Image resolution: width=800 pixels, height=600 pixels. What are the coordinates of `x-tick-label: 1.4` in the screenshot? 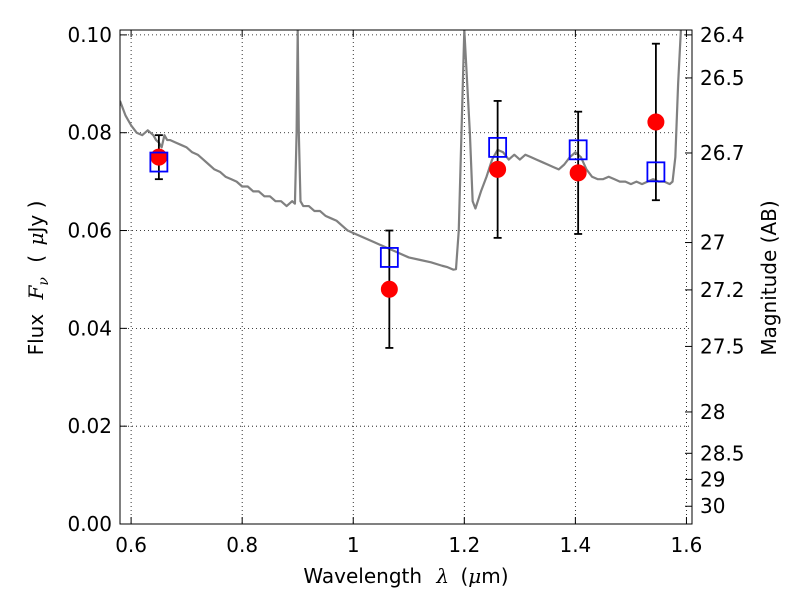 It's located at (575, 545).